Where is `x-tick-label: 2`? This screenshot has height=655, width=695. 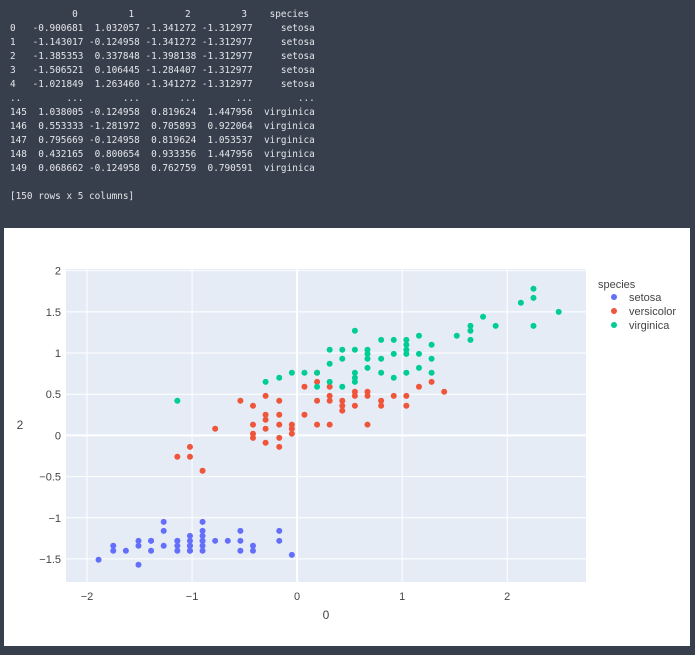
x-tick-label: 2 is located at coordinates (507, 597).